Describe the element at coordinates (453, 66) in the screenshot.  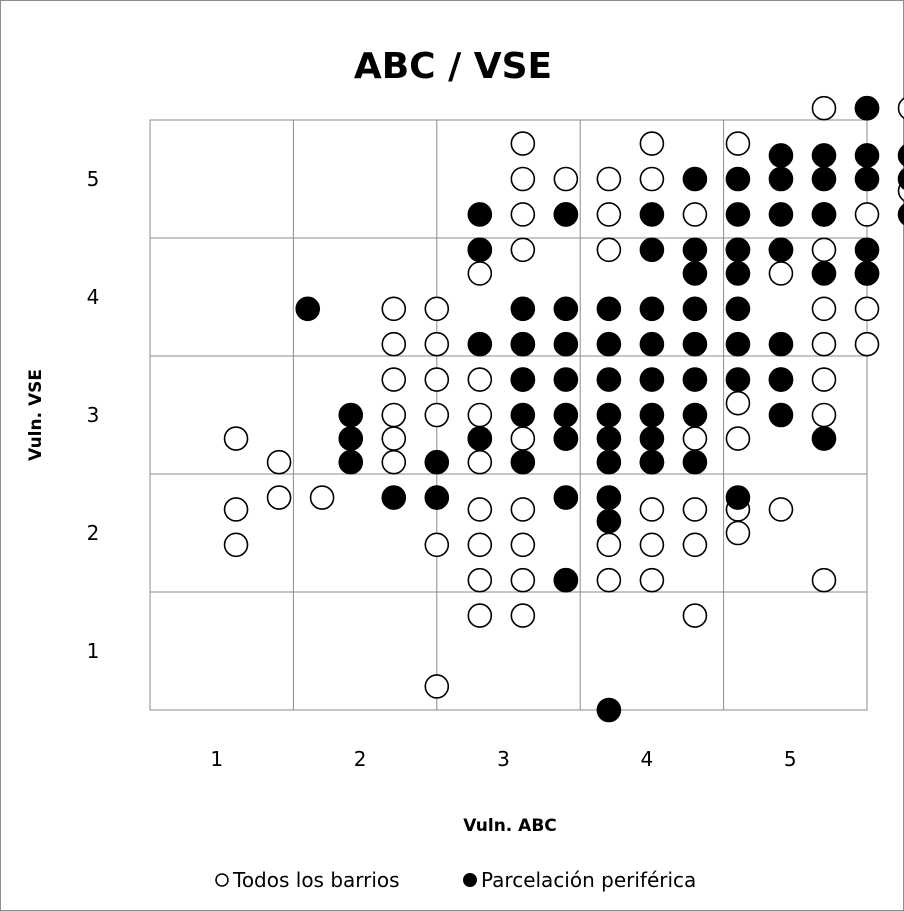
I see `chart-title: ABC / VSE` at that location.